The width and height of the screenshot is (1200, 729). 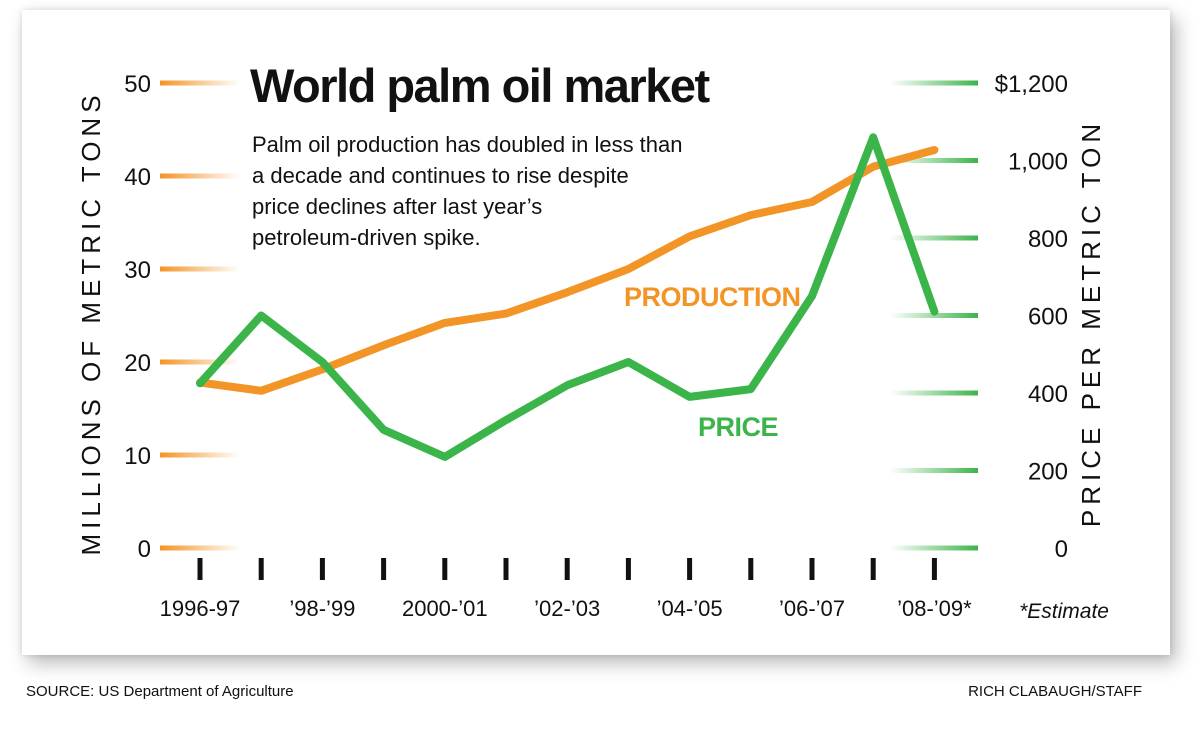 I want to click on chart-subtitle-line: price declines after last year’s, so click(x=397, y=206).